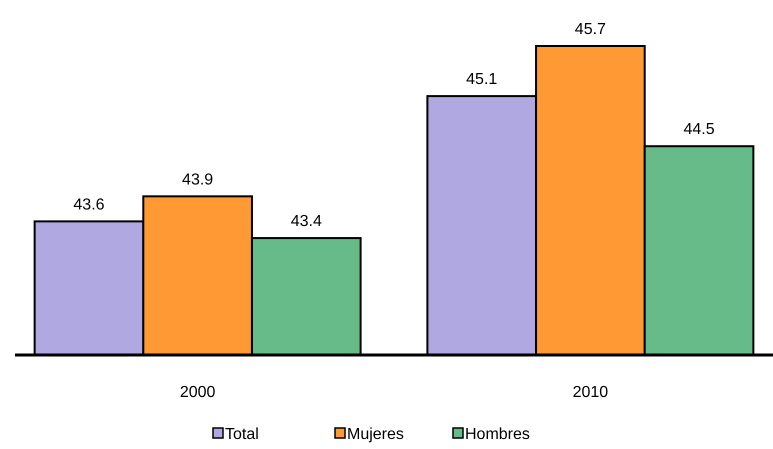 This screenshot has height=449, width=773. What do you see at coordinates (242, 434) in the screenshot?
I see `legend-label: Total` at bounding box center [242, 434].